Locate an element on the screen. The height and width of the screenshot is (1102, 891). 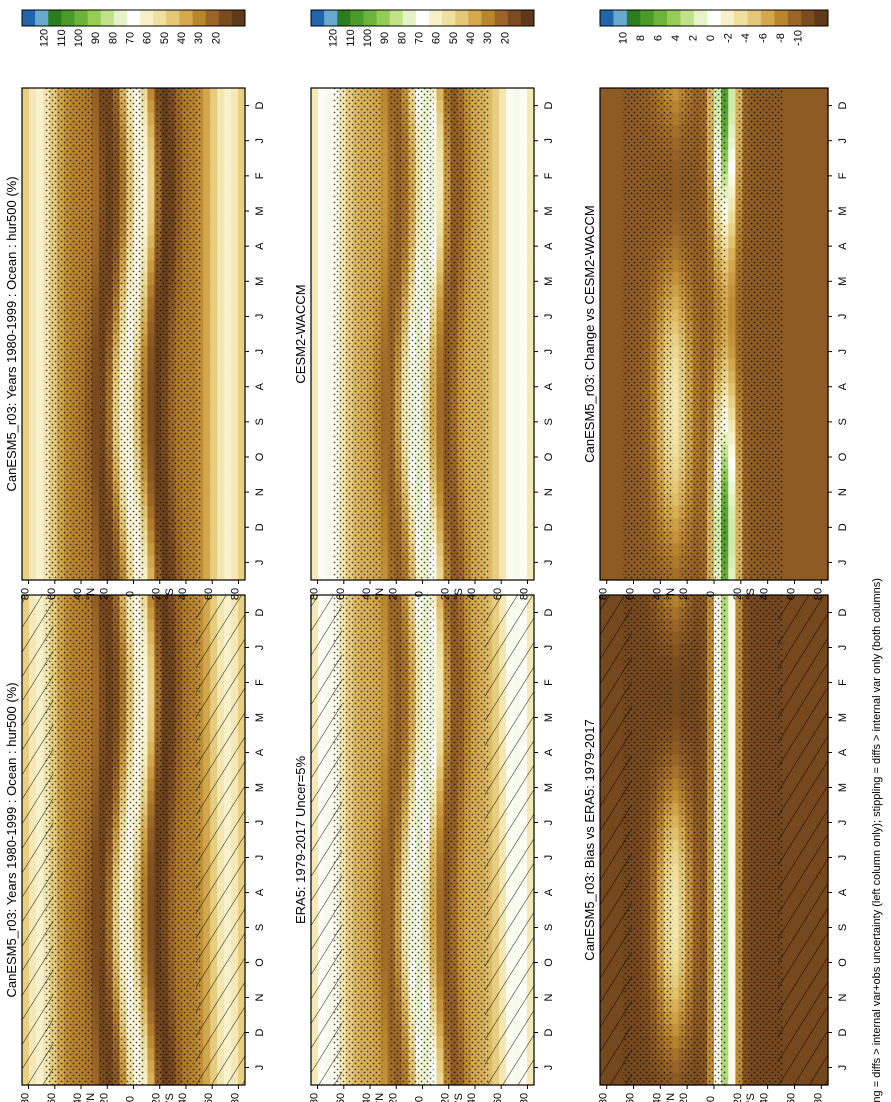
lat-tick-label: 40 is located at coordinates (78, 1097).